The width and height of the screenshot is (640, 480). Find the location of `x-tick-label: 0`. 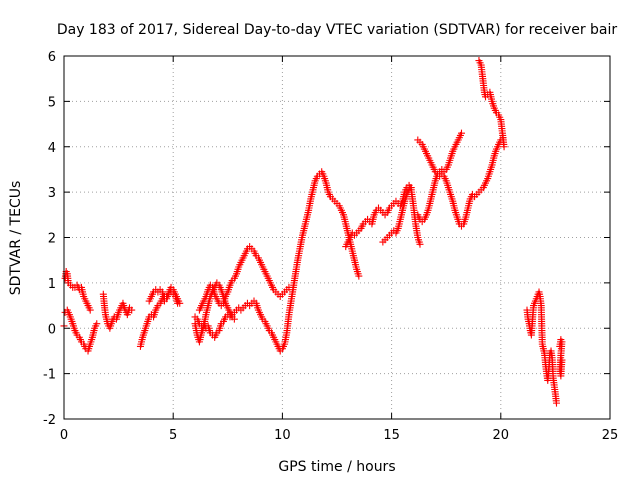

x-tick-label: 0 is located at coordinates (64, 435).